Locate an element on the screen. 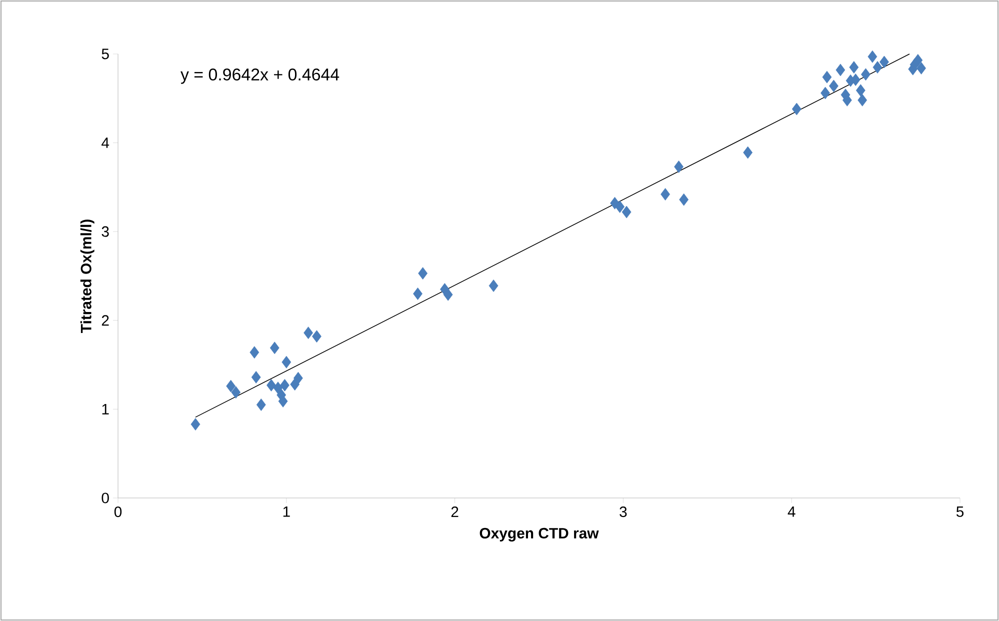  y-tick-label: 5 is located at coordinates (105, 54).